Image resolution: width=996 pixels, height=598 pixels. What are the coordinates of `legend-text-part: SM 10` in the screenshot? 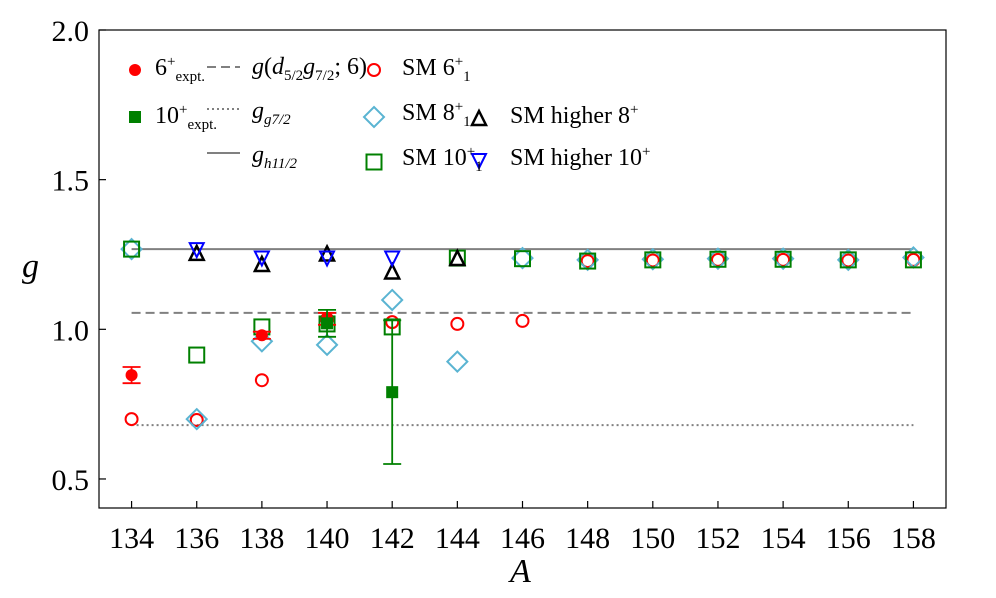 It's located at (434, 158).